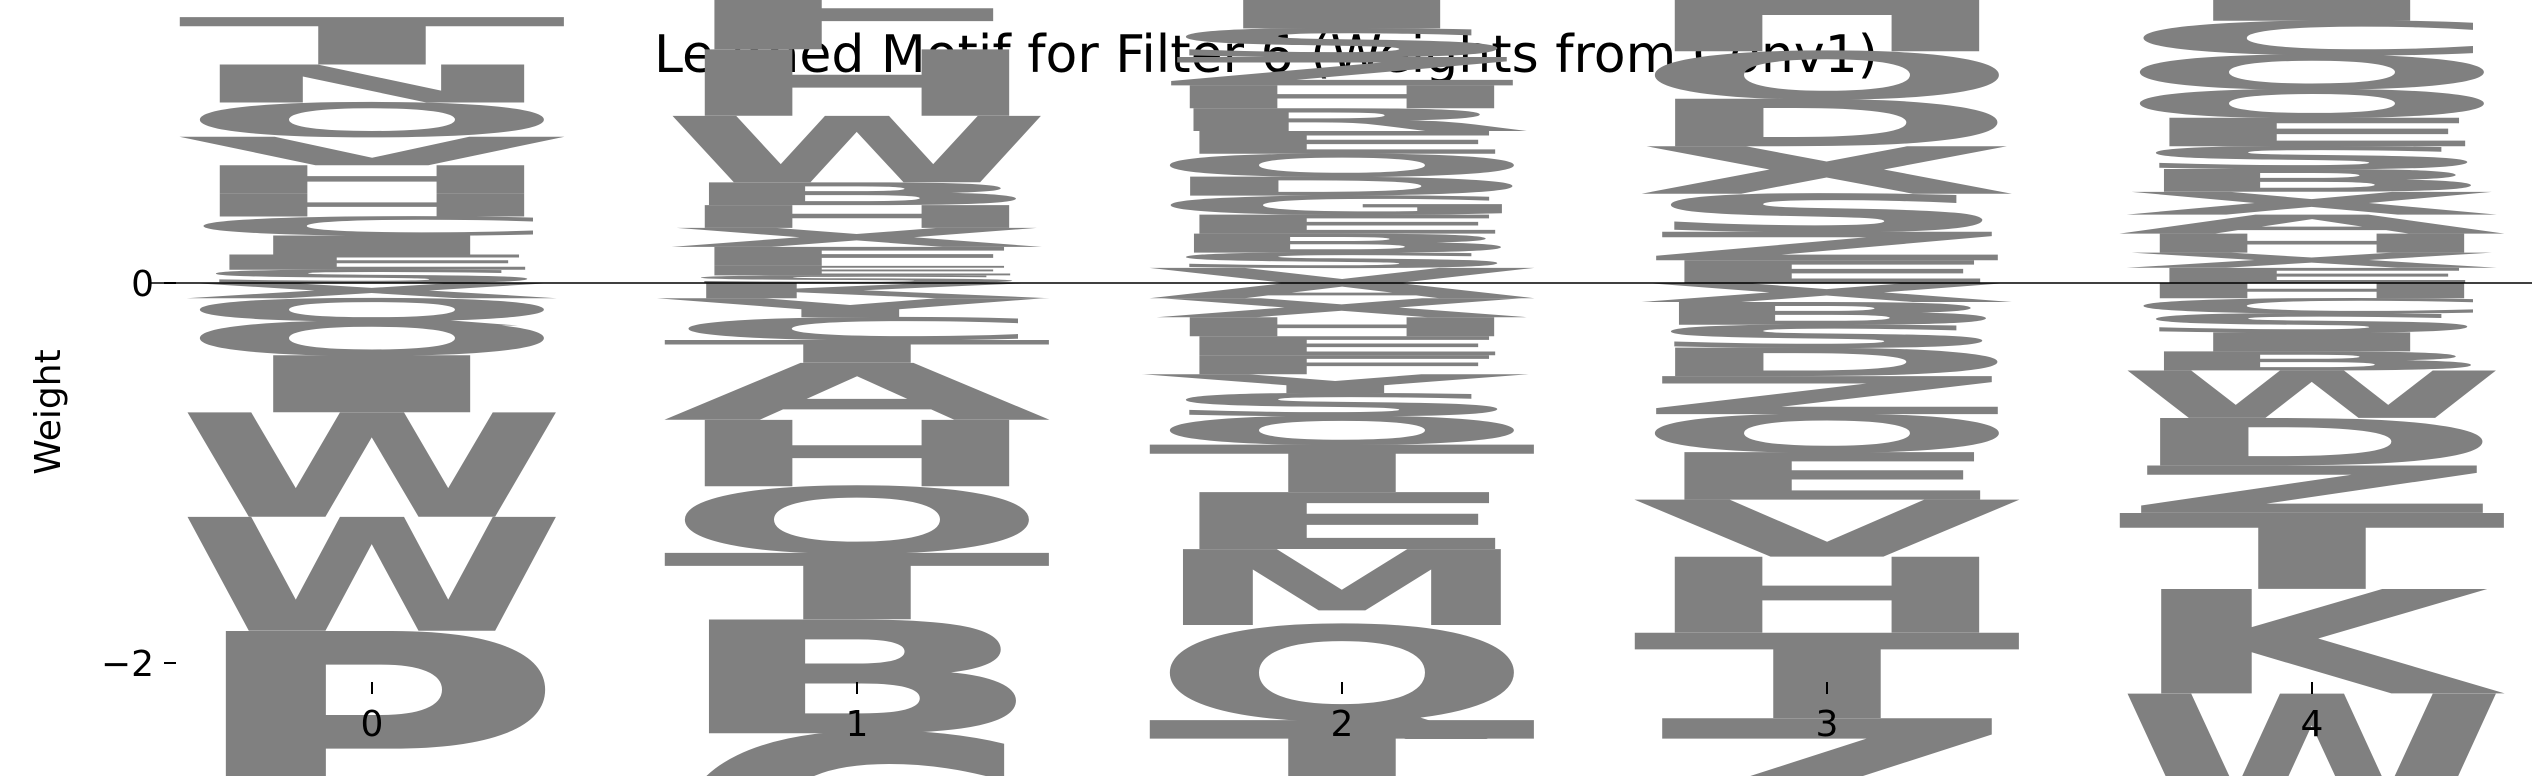 The width and height of the screenshot is (2532, 776). I want to click on logo-letter-pos-0-9: T, so click(373, 42).